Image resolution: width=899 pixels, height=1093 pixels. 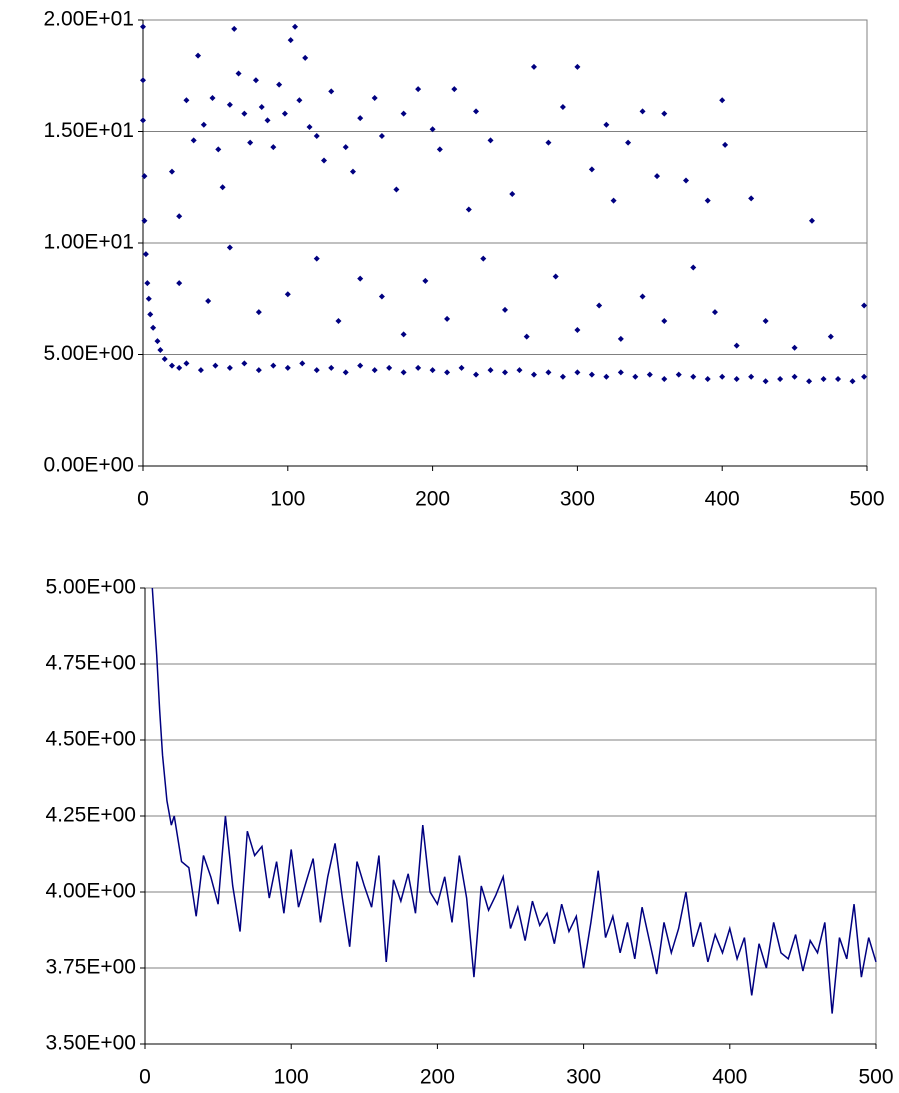 I want to click on y-tick-label: 4.25E+00, so click(x=90, y=815).